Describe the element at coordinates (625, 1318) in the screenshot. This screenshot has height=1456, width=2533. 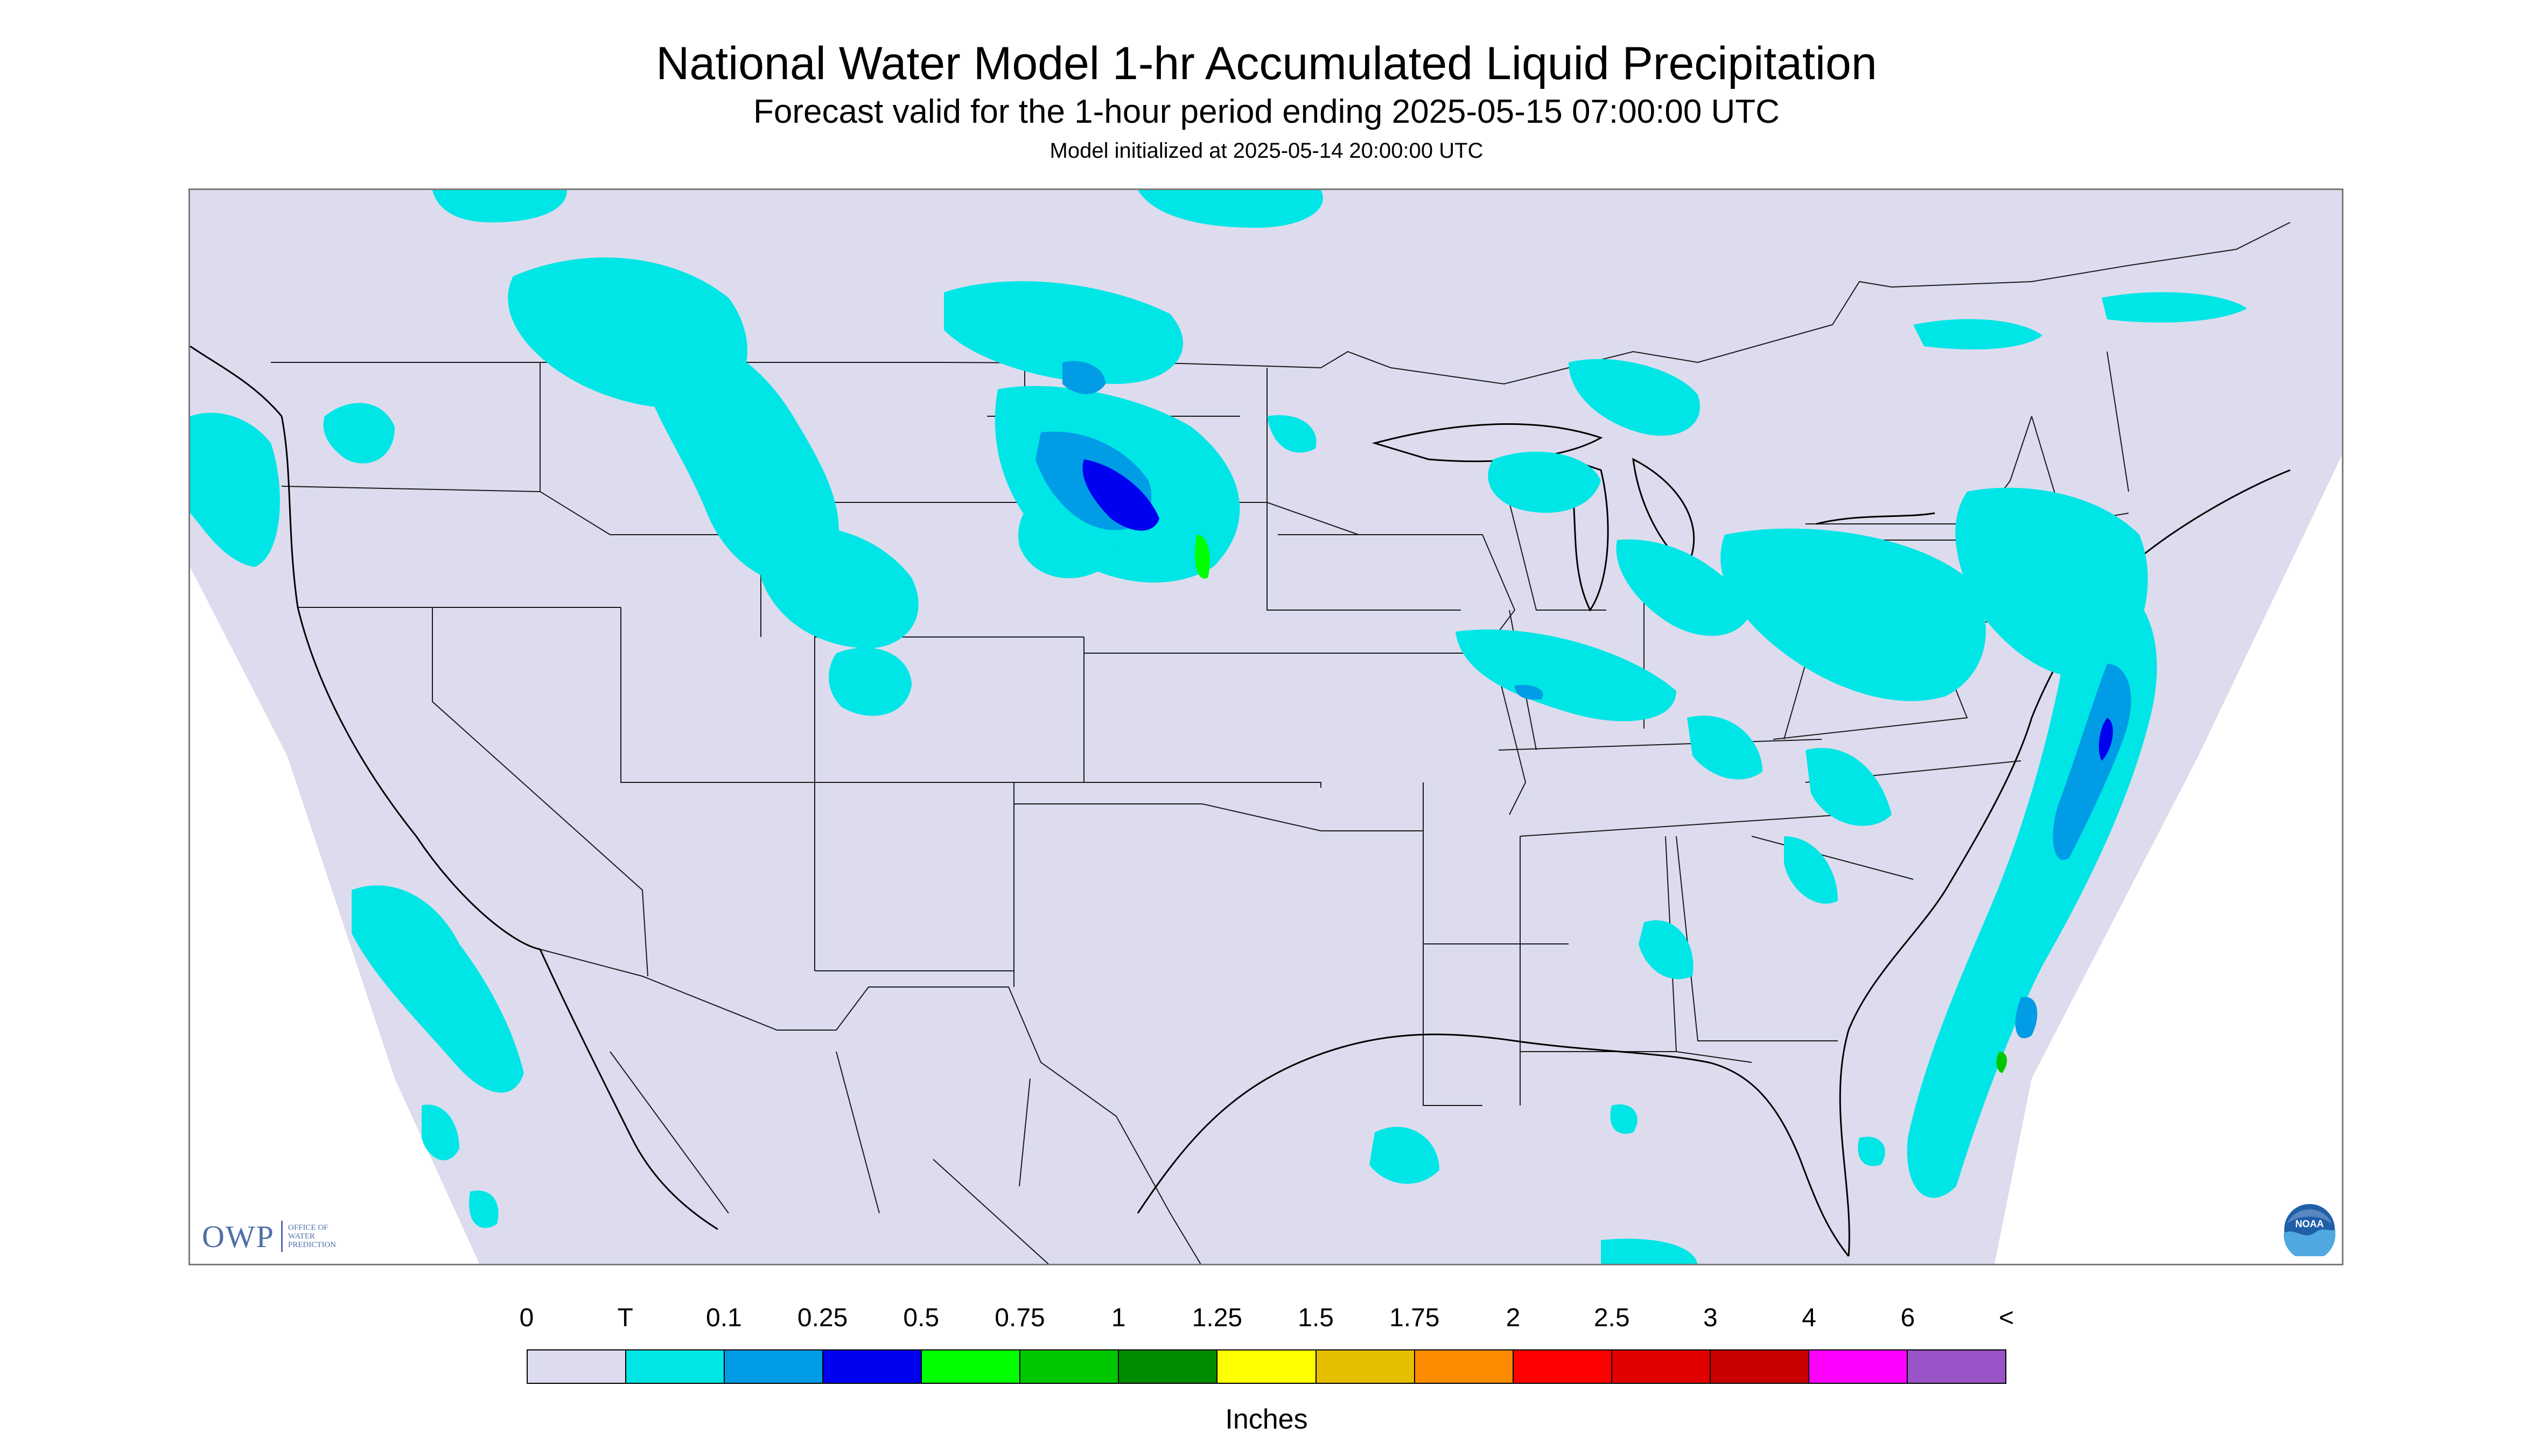
I see `legend-label: T` at that location.